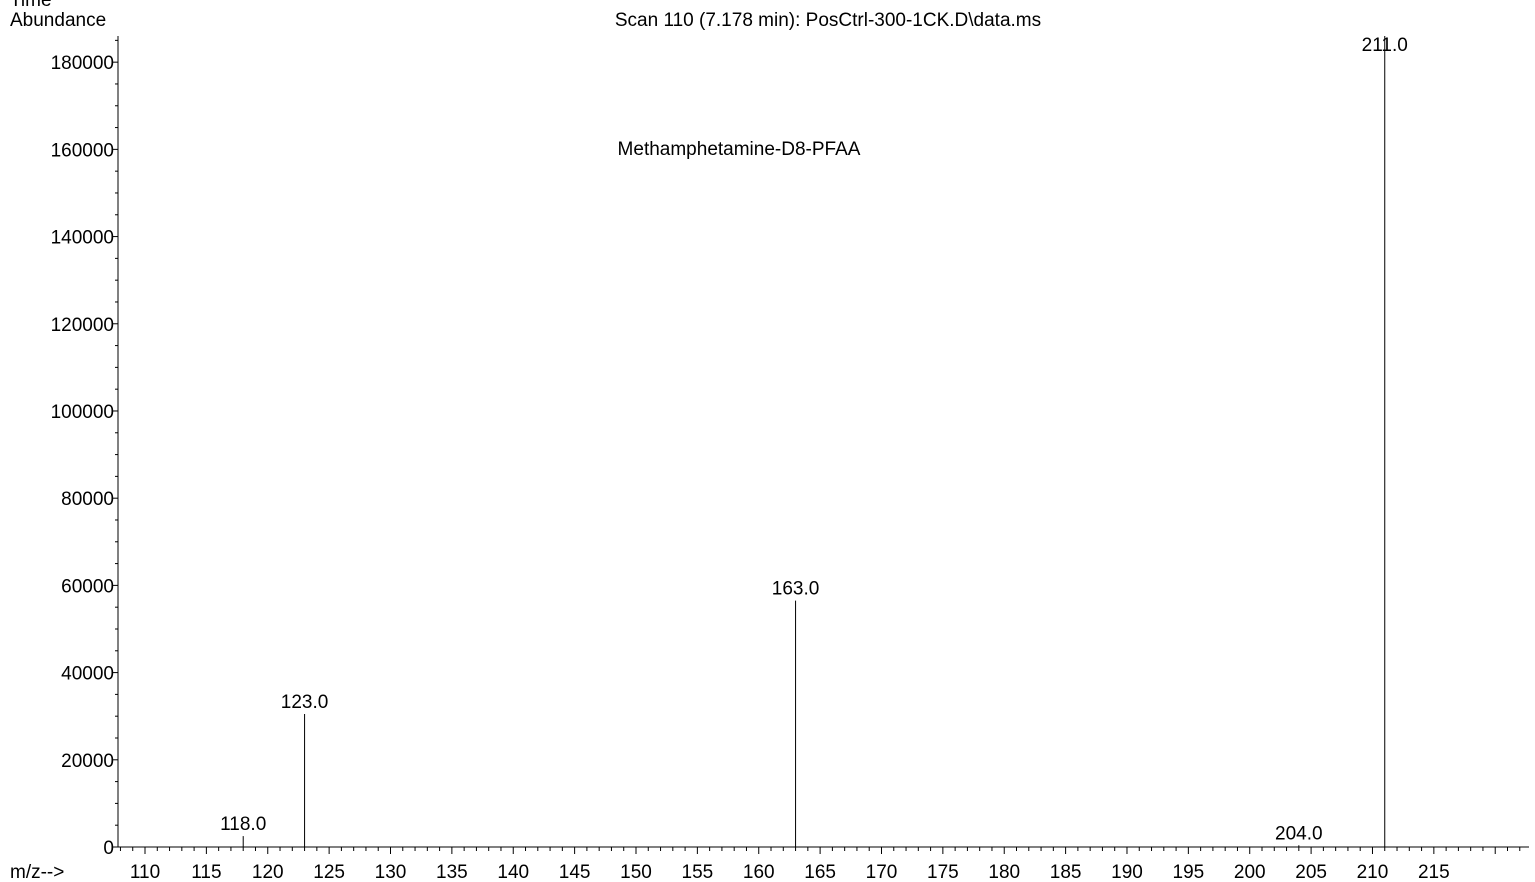  I want to click on y-tick-label: 40000, so click(87, 674).